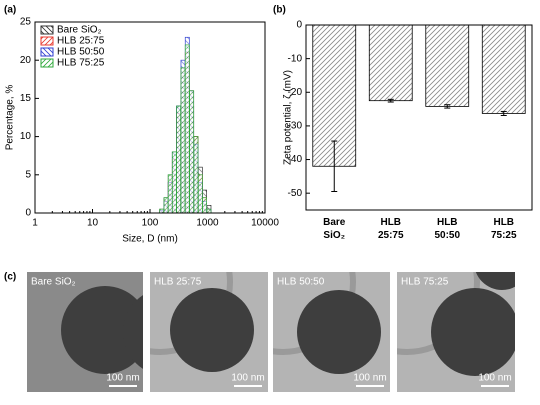  Describe the element at coordinates (53, 282) in the screenshot. I see `micrograph-title: Bare SiO₂` at that location.